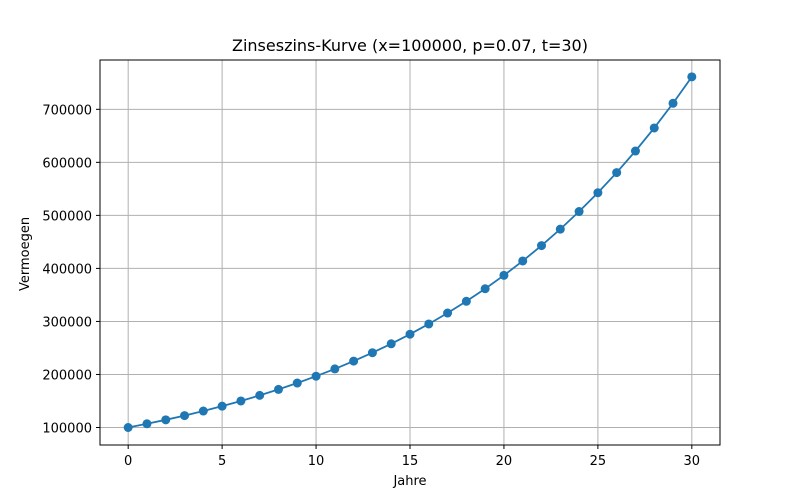 Image resolution: width=800 pixels, height=500 pixels. I want to click on x-tick-label: 0, so click(128, 461).